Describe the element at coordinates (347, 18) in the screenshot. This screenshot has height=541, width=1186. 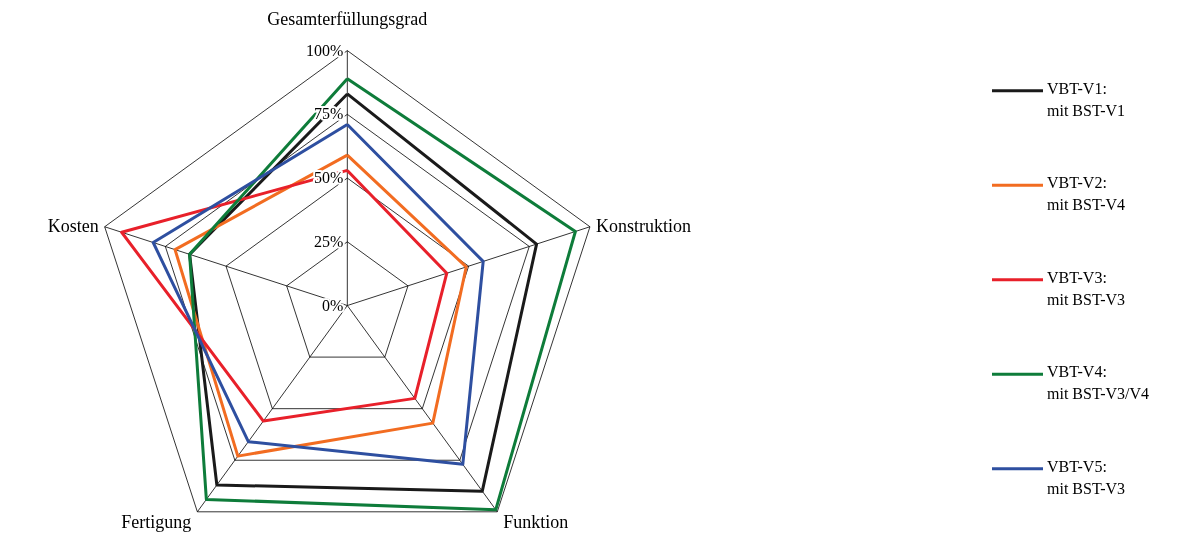
I see `spoke-label: Gesamterfüllungsgrad` at that location.